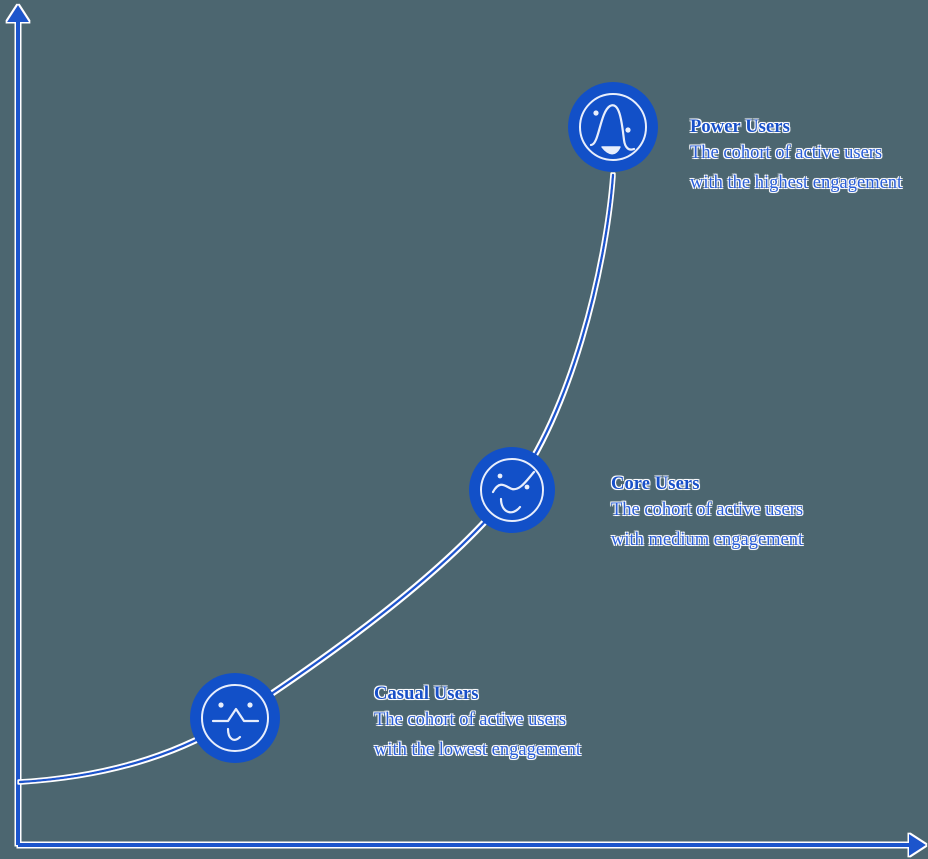 Image resolution: width=928 pixels, height=859 pixels. Describe the element at coordinates (472, 845) in the screenshot. I see `x-axis` at that location.